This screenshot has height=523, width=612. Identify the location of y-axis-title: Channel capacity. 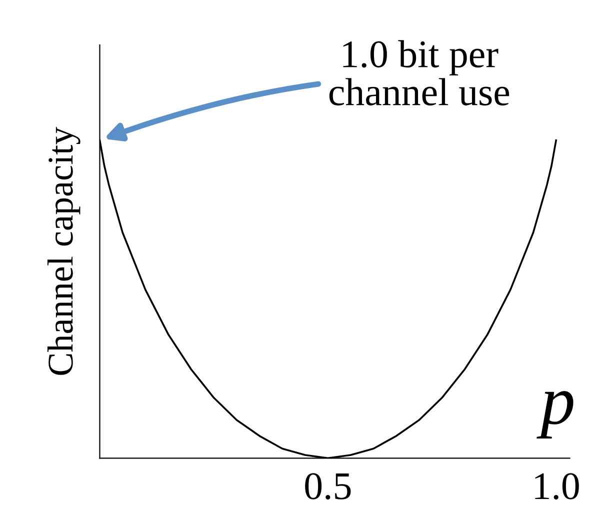
(63, 250).